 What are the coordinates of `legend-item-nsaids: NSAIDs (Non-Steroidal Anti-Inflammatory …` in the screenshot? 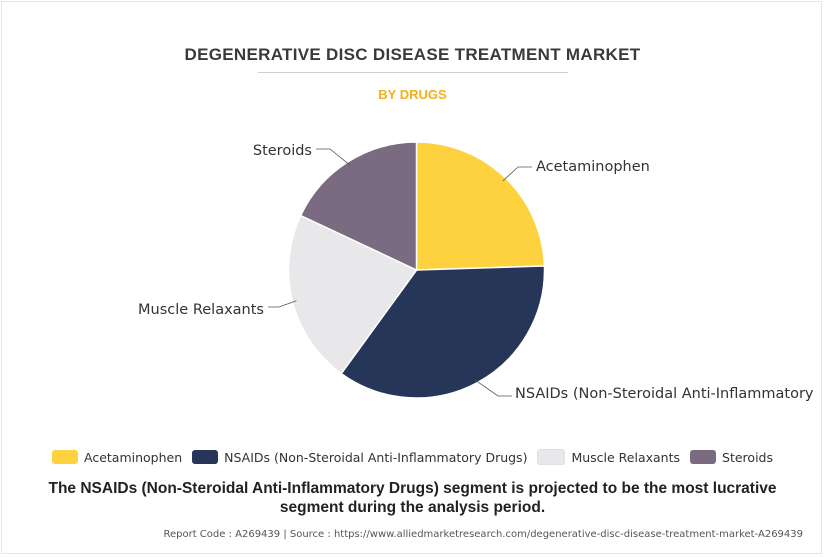 It's located at (359, 457).